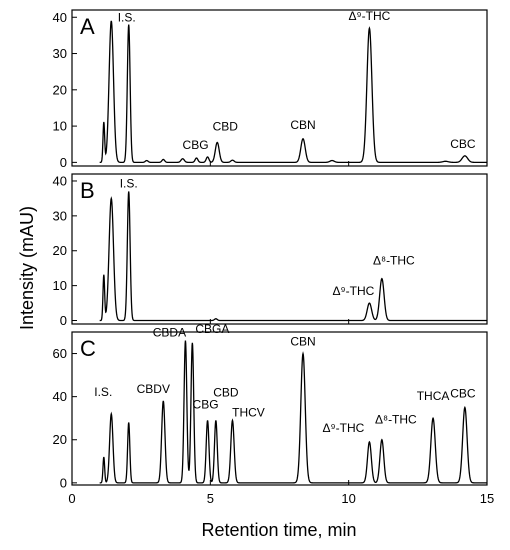 The height and width of the screenshot is (550, 510). What do you see at coordinates (433, 396) in the screenshot?
I see `peak-label: THCA` at bounding box center [433, 396].